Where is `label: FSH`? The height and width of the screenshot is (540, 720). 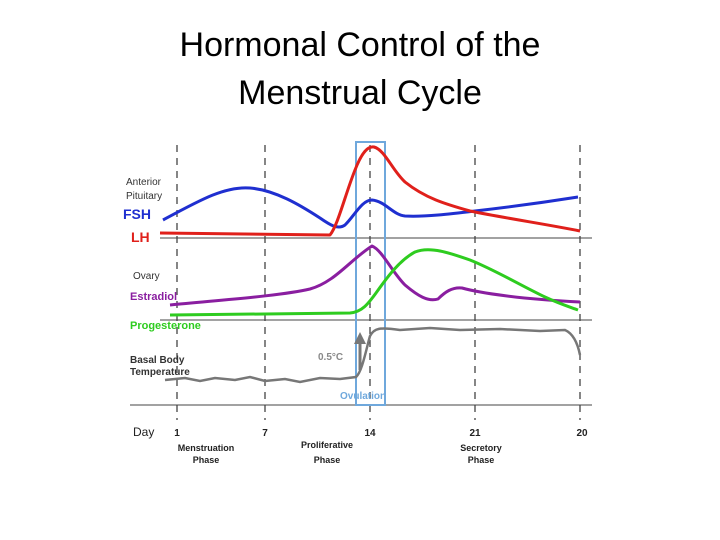 label: FSH is located at coordinates (137, 214).